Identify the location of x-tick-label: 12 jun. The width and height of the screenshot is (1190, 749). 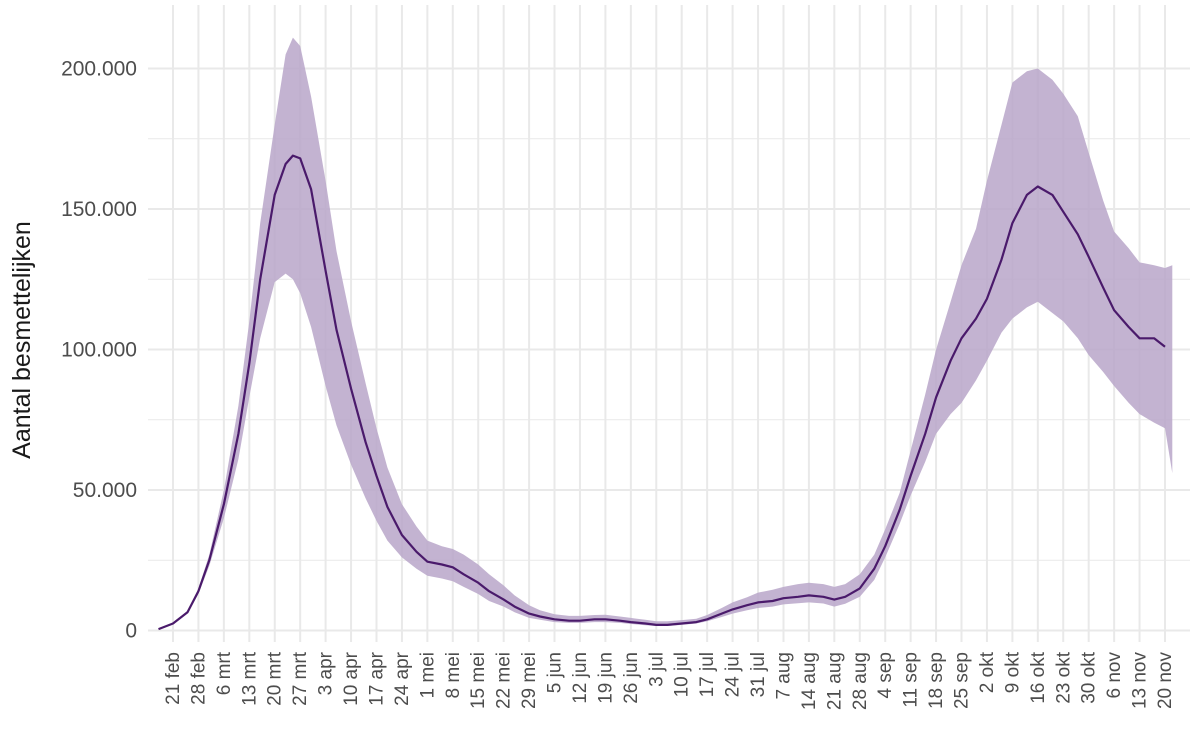
(580, 678).